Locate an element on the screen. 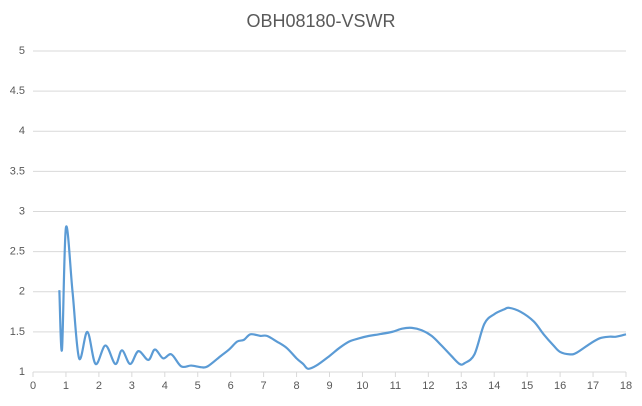 The width and height of the screenshot is (642, 406). x-tick-label: 6 is located at coordinates (231, 386).